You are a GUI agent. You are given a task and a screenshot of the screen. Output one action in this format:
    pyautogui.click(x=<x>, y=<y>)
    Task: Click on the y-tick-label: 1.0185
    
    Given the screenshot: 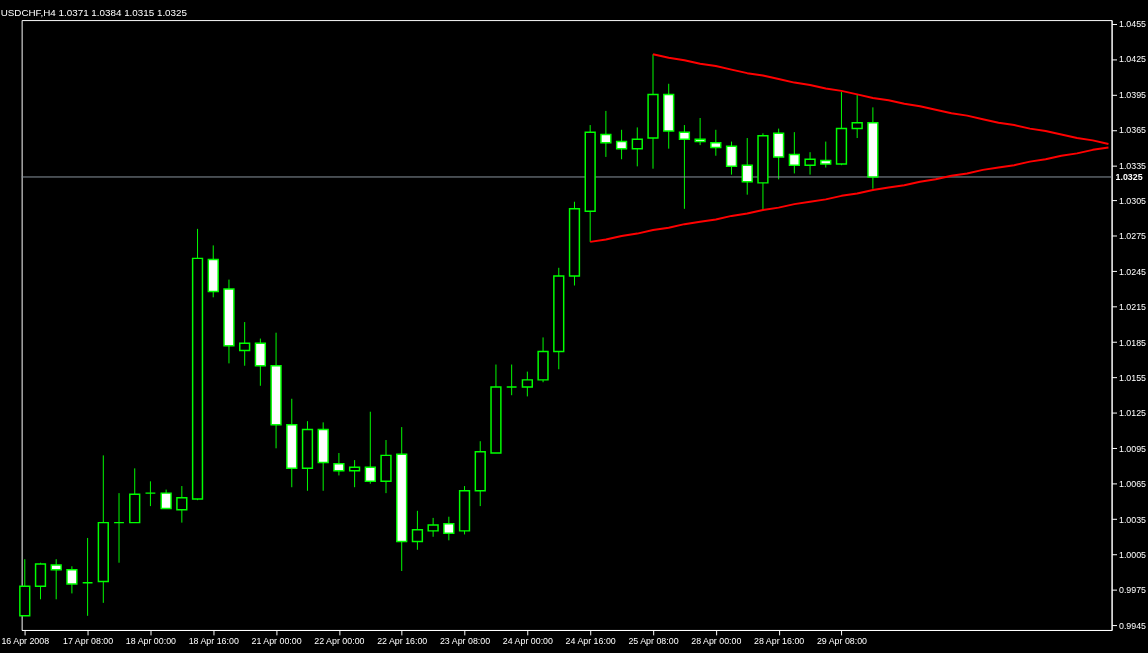 What is the action you would take?
    pyautogui.click(x=1132, y=342)
    